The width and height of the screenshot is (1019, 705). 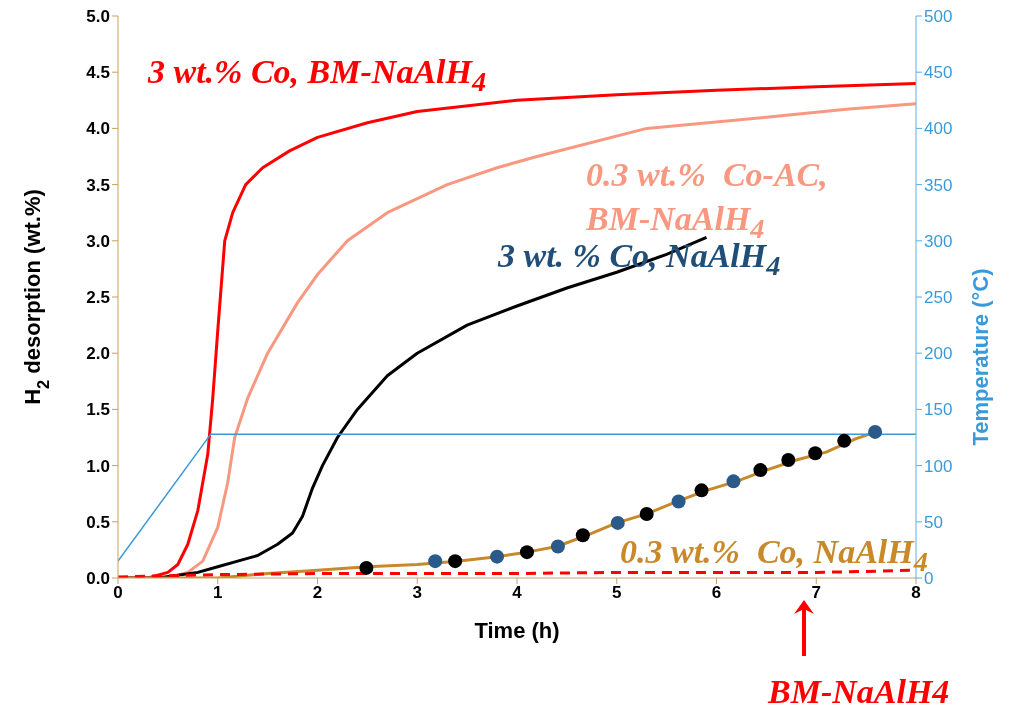 What do you see at coordinates (118, 593) in the screenshot?
I see `x-tick-label: 0` at bounding box center [118, 593].